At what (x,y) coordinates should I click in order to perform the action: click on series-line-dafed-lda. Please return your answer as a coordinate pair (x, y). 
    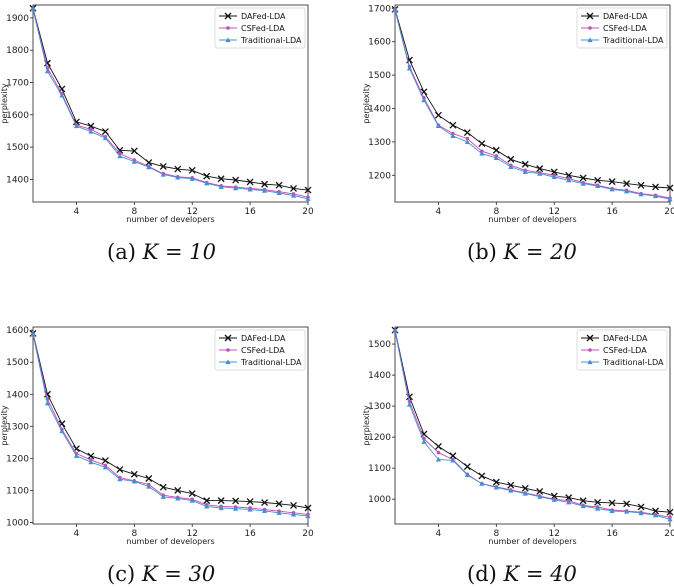
    Looking at the image, I should click on (170, 421).